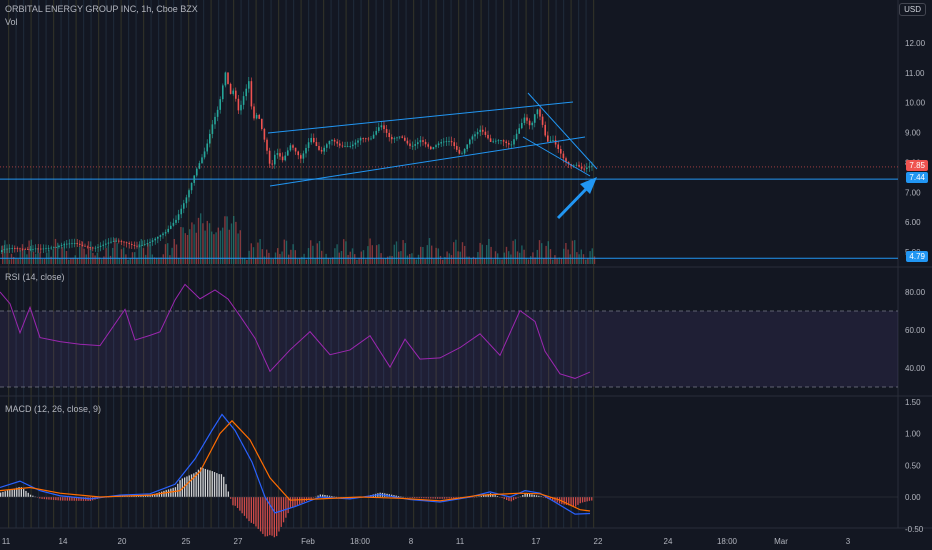 This screenshot has height=550, width=932. What do you see at coordinates (360, 541) in the screenshot?
I see `time-tick: 18:00` at bounding box center [360, 541].